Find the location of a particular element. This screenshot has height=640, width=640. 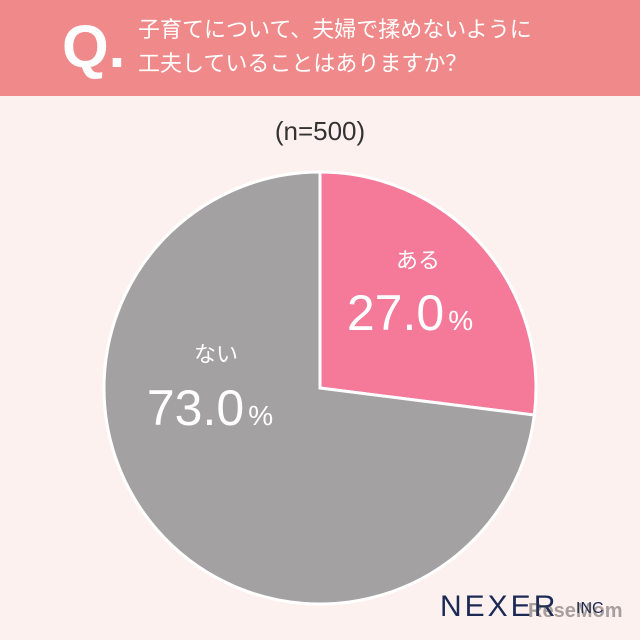

sample-size: (n=500) is located at coordinates (320, 131).